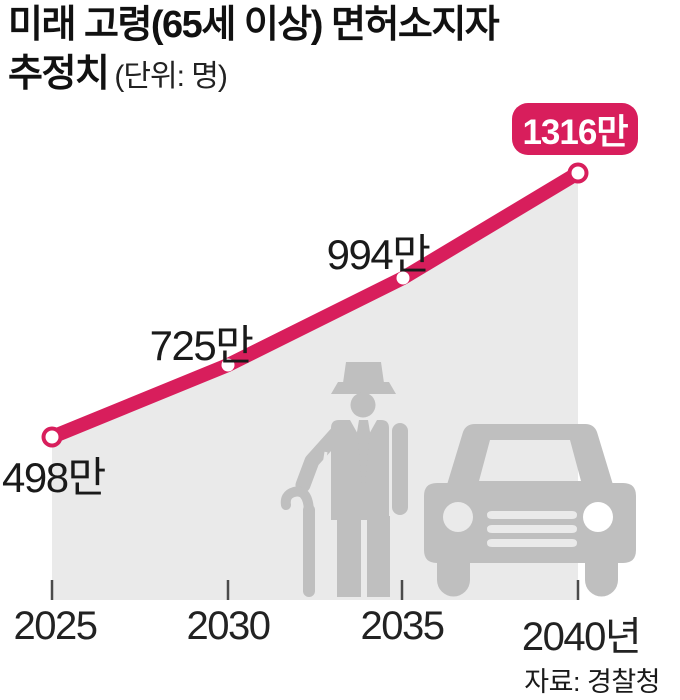 Image resolution: width=680 pixels, height=700 pixels. Describe the element at coordinates (52, 437) in the screenshot. I see `data-point-2025` at that location.